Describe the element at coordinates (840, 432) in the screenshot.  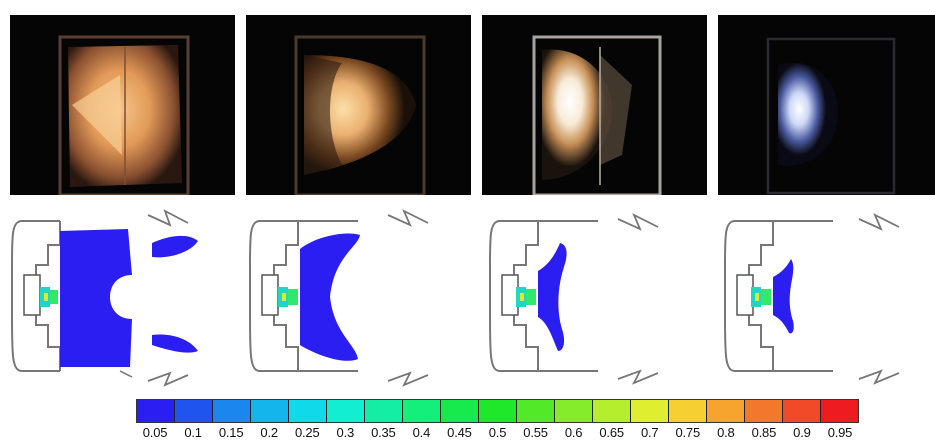
I see `colorbar-tick-label: 0.95` at that location.